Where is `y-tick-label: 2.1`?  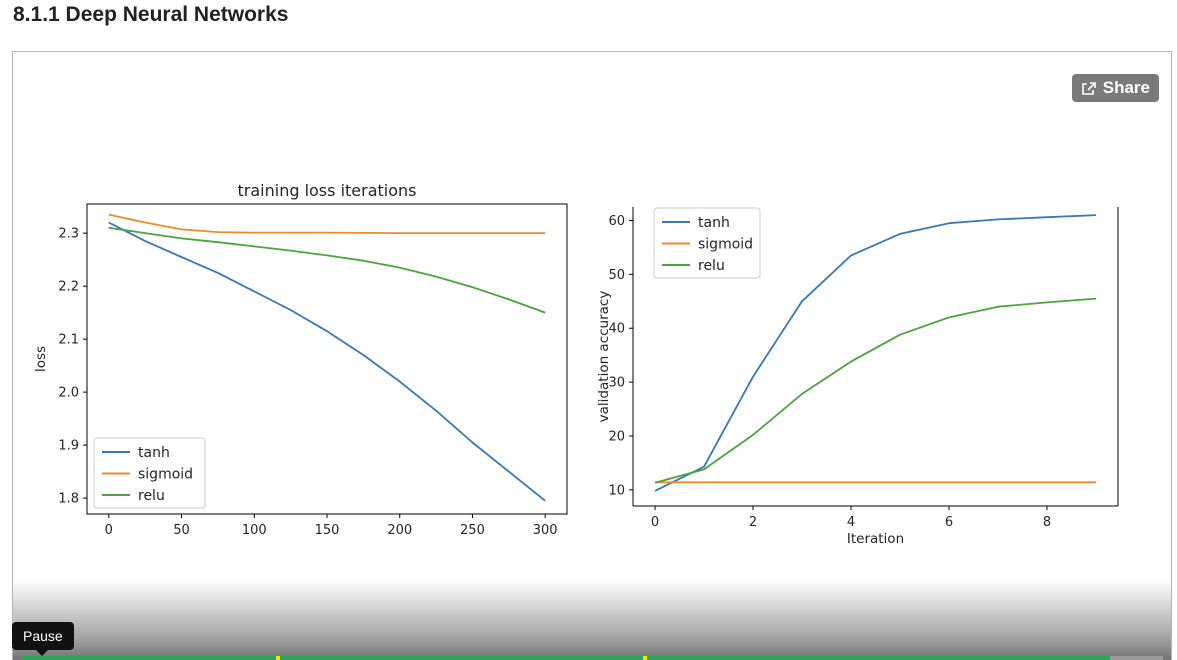
y-tick-label: 2.1 is located at coordinates (68, 340).